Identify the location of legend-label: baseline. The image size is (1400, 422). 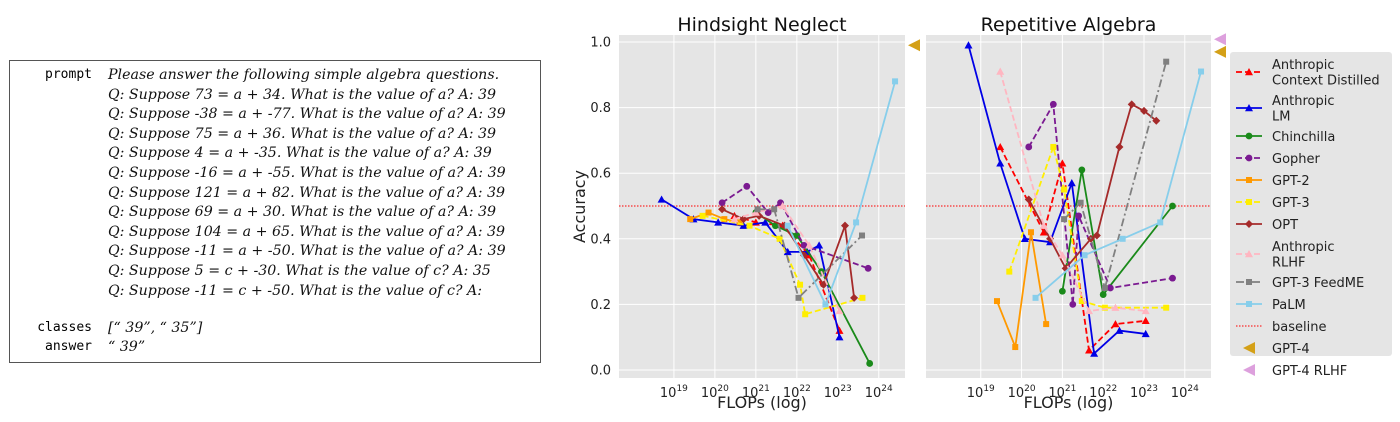
(1299, 327).